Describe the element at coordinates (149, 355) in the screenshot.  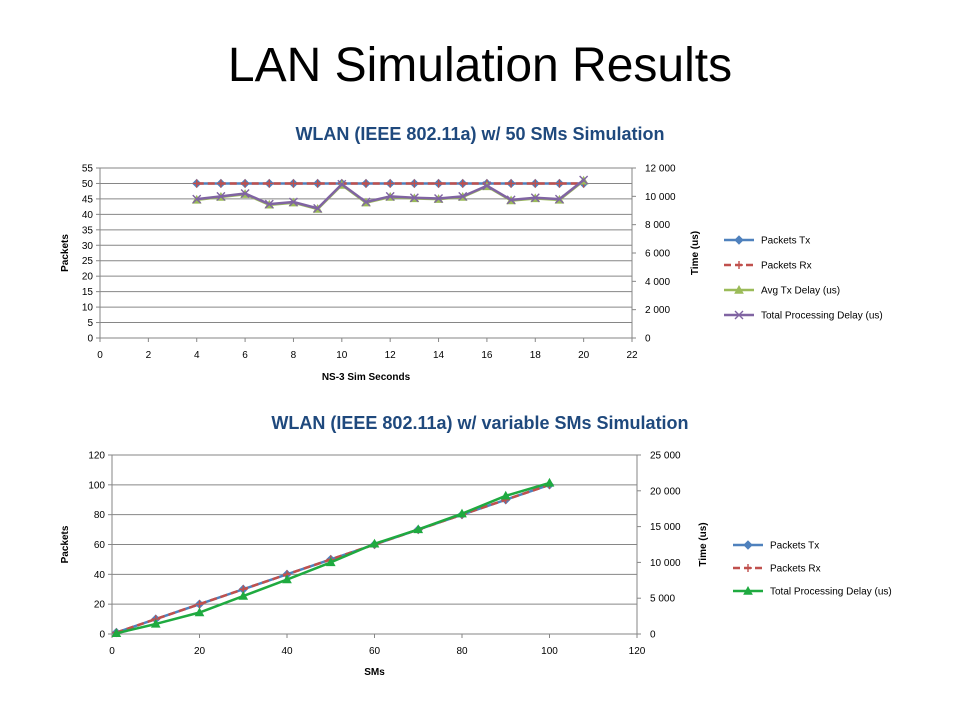
I see `chart1-x-tick-label: 2` at that location.